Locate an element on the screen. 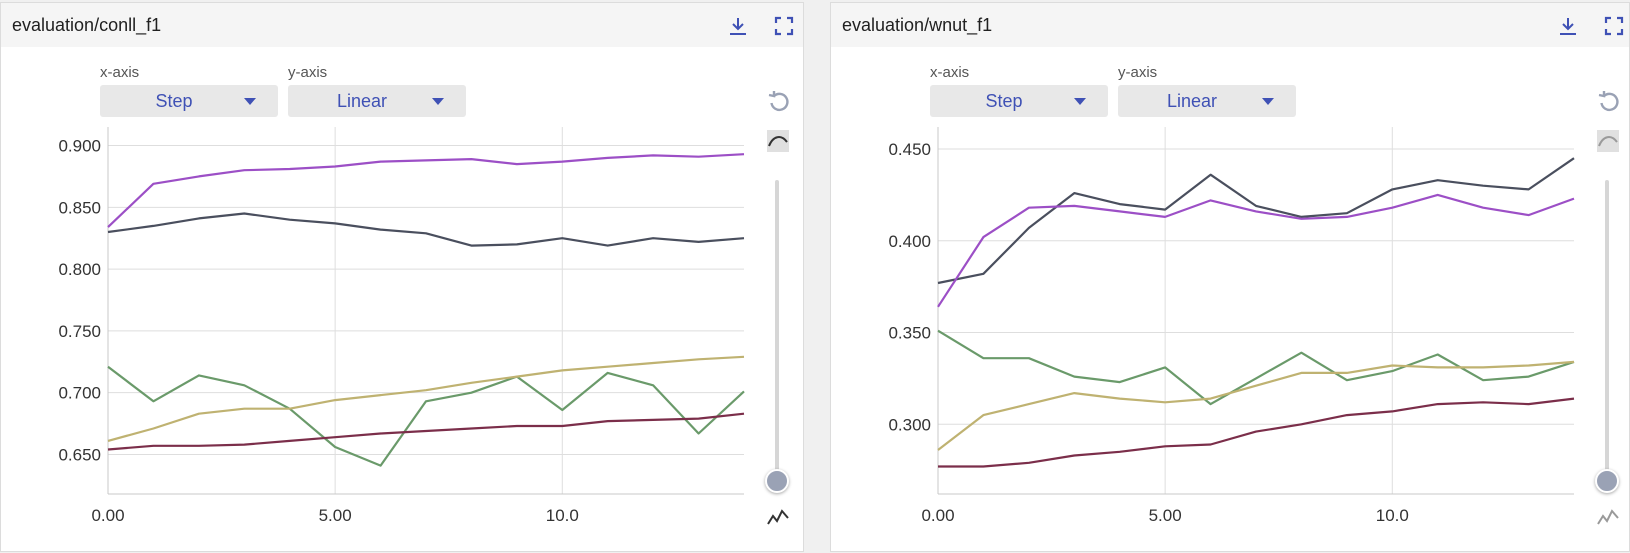 The height and width of the screenshot is (553, 1630). y-tick-label: 0.800 is located at coordinates (79, 269).